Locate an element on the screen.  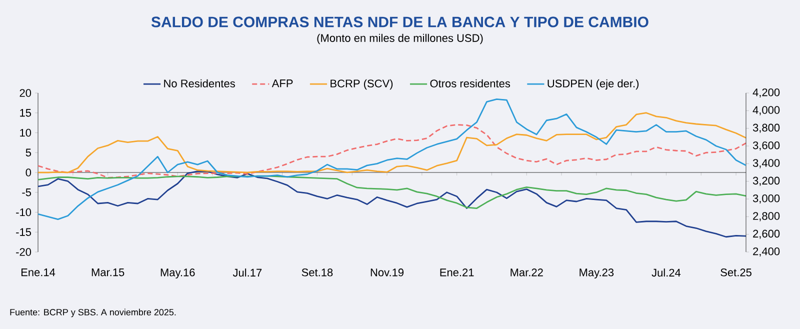
x-tick-label: Ene.14 is located at coordinates (38, 272).